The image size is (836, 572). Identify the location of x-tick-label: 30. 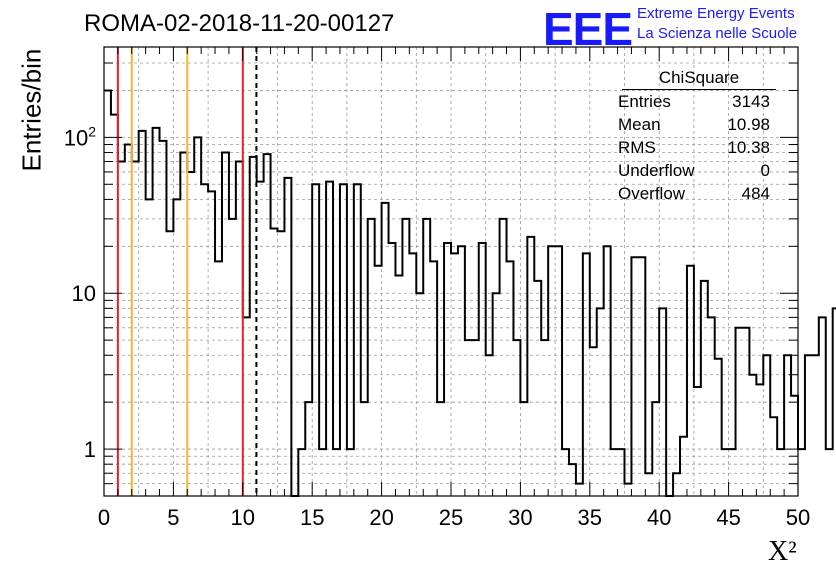
(520, 517).